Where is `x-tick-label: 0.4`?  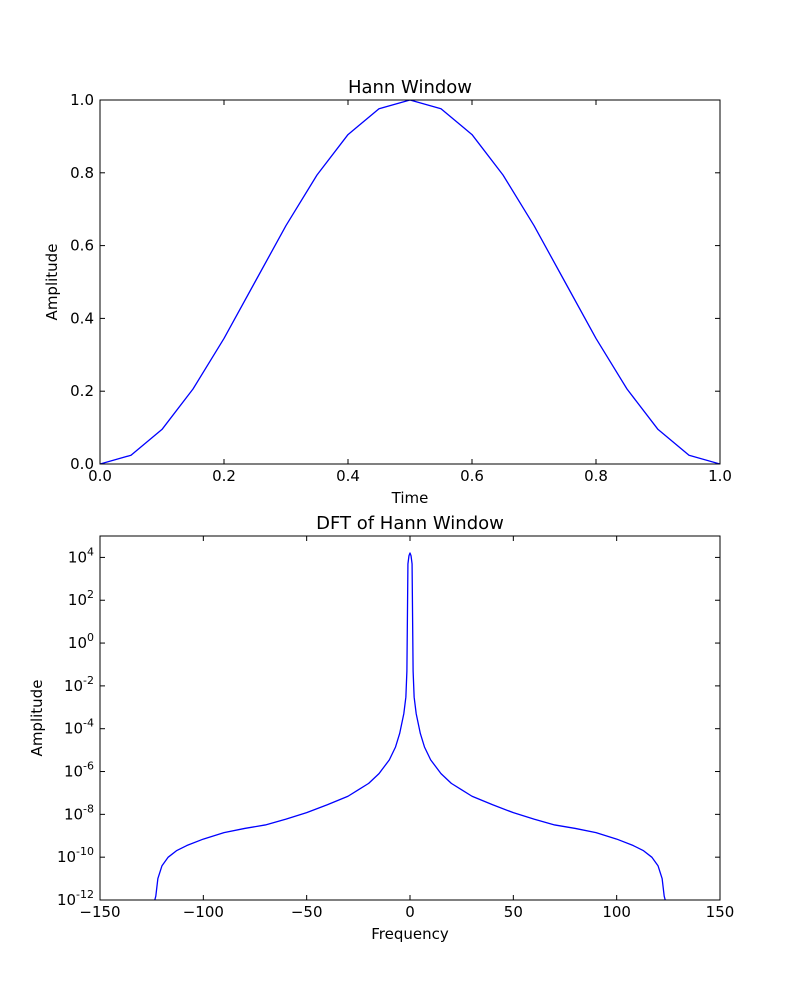 x-tick-label: 0.4 is located at coordinates (348, 476).